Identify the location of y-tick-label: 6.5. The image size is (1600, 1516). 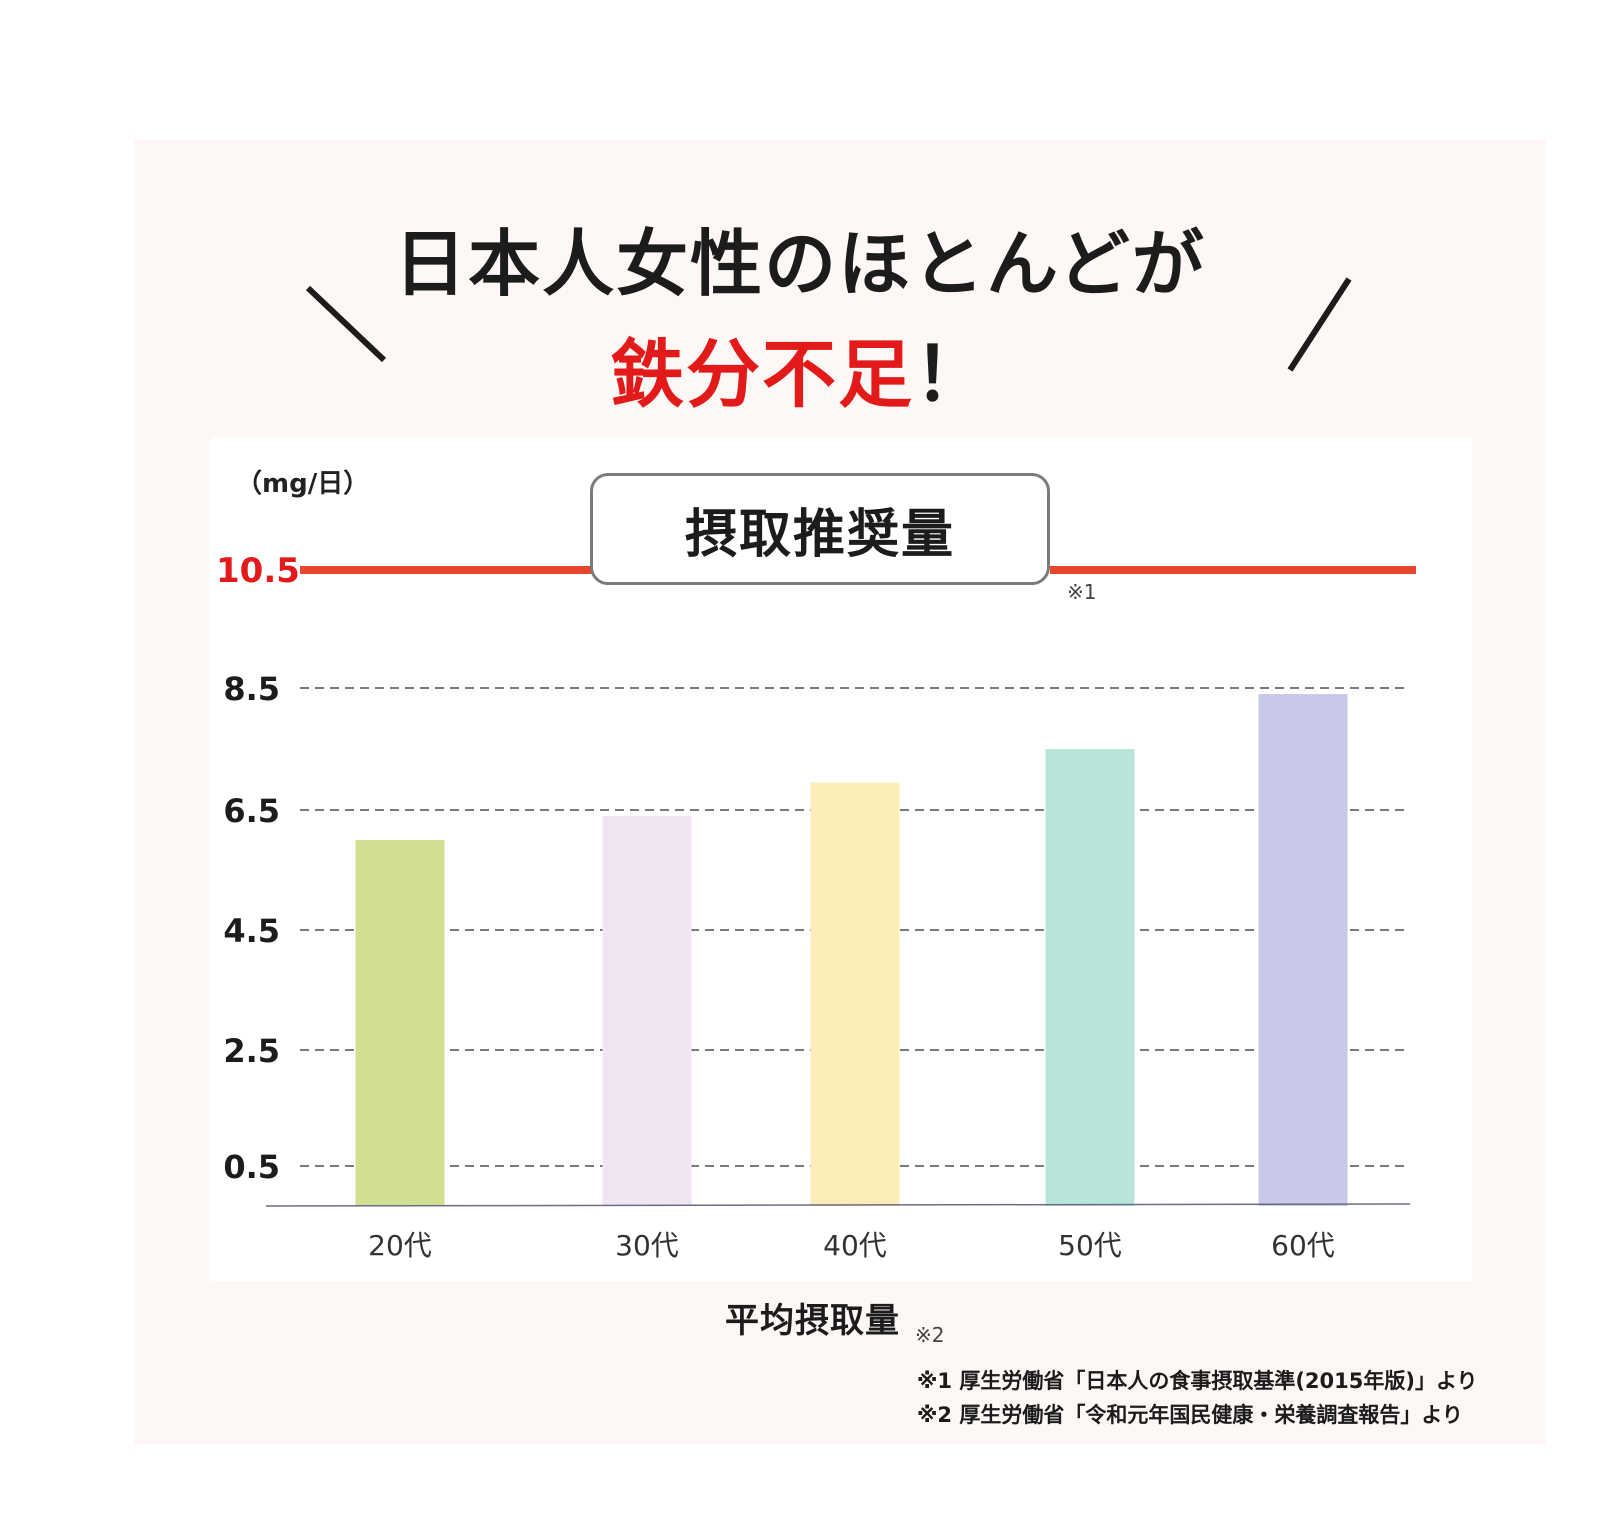
(251, 811).